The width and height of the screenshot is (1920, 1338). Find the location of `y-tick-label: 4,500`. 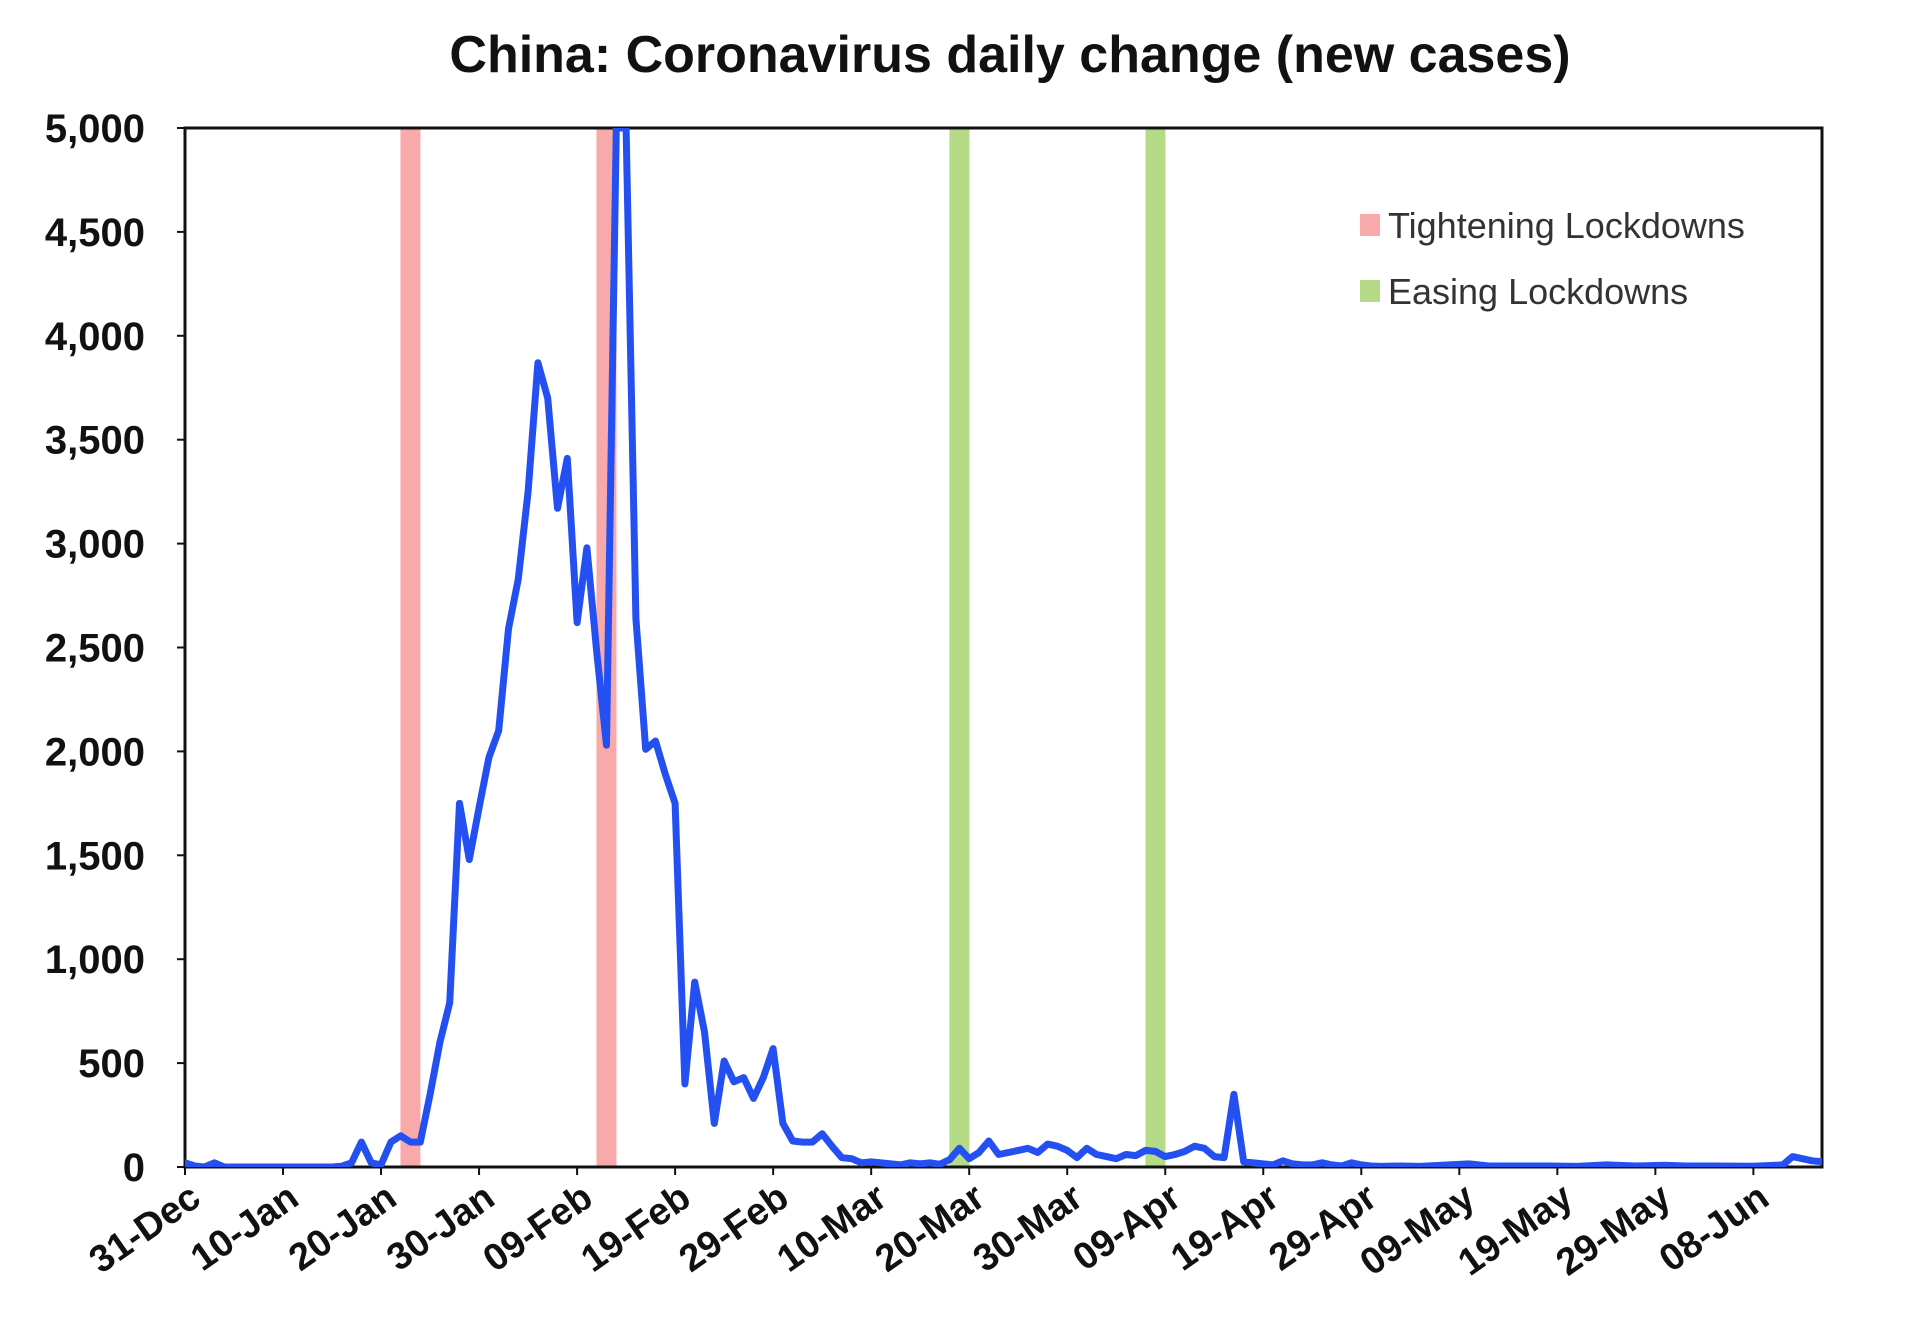

y-tick-label: 4,500 is located at coordinates (95, 233).